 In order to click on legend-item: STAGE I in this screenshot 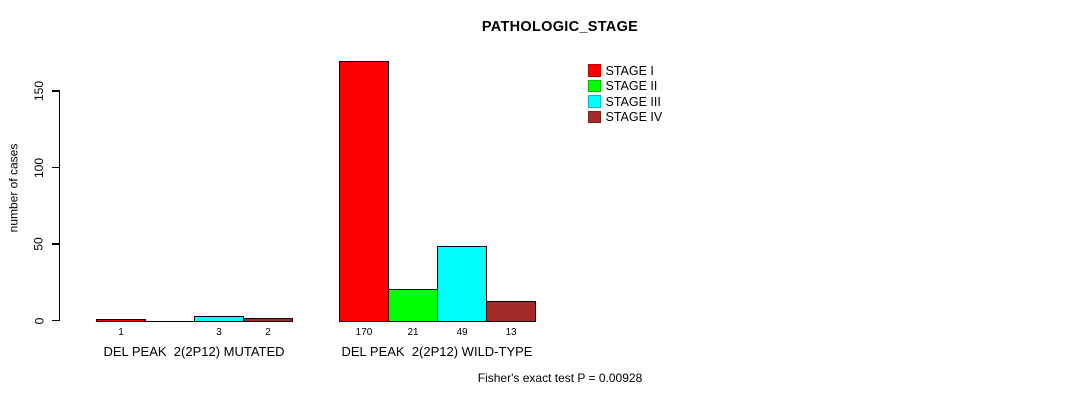, I will do `click(625, 70)`.